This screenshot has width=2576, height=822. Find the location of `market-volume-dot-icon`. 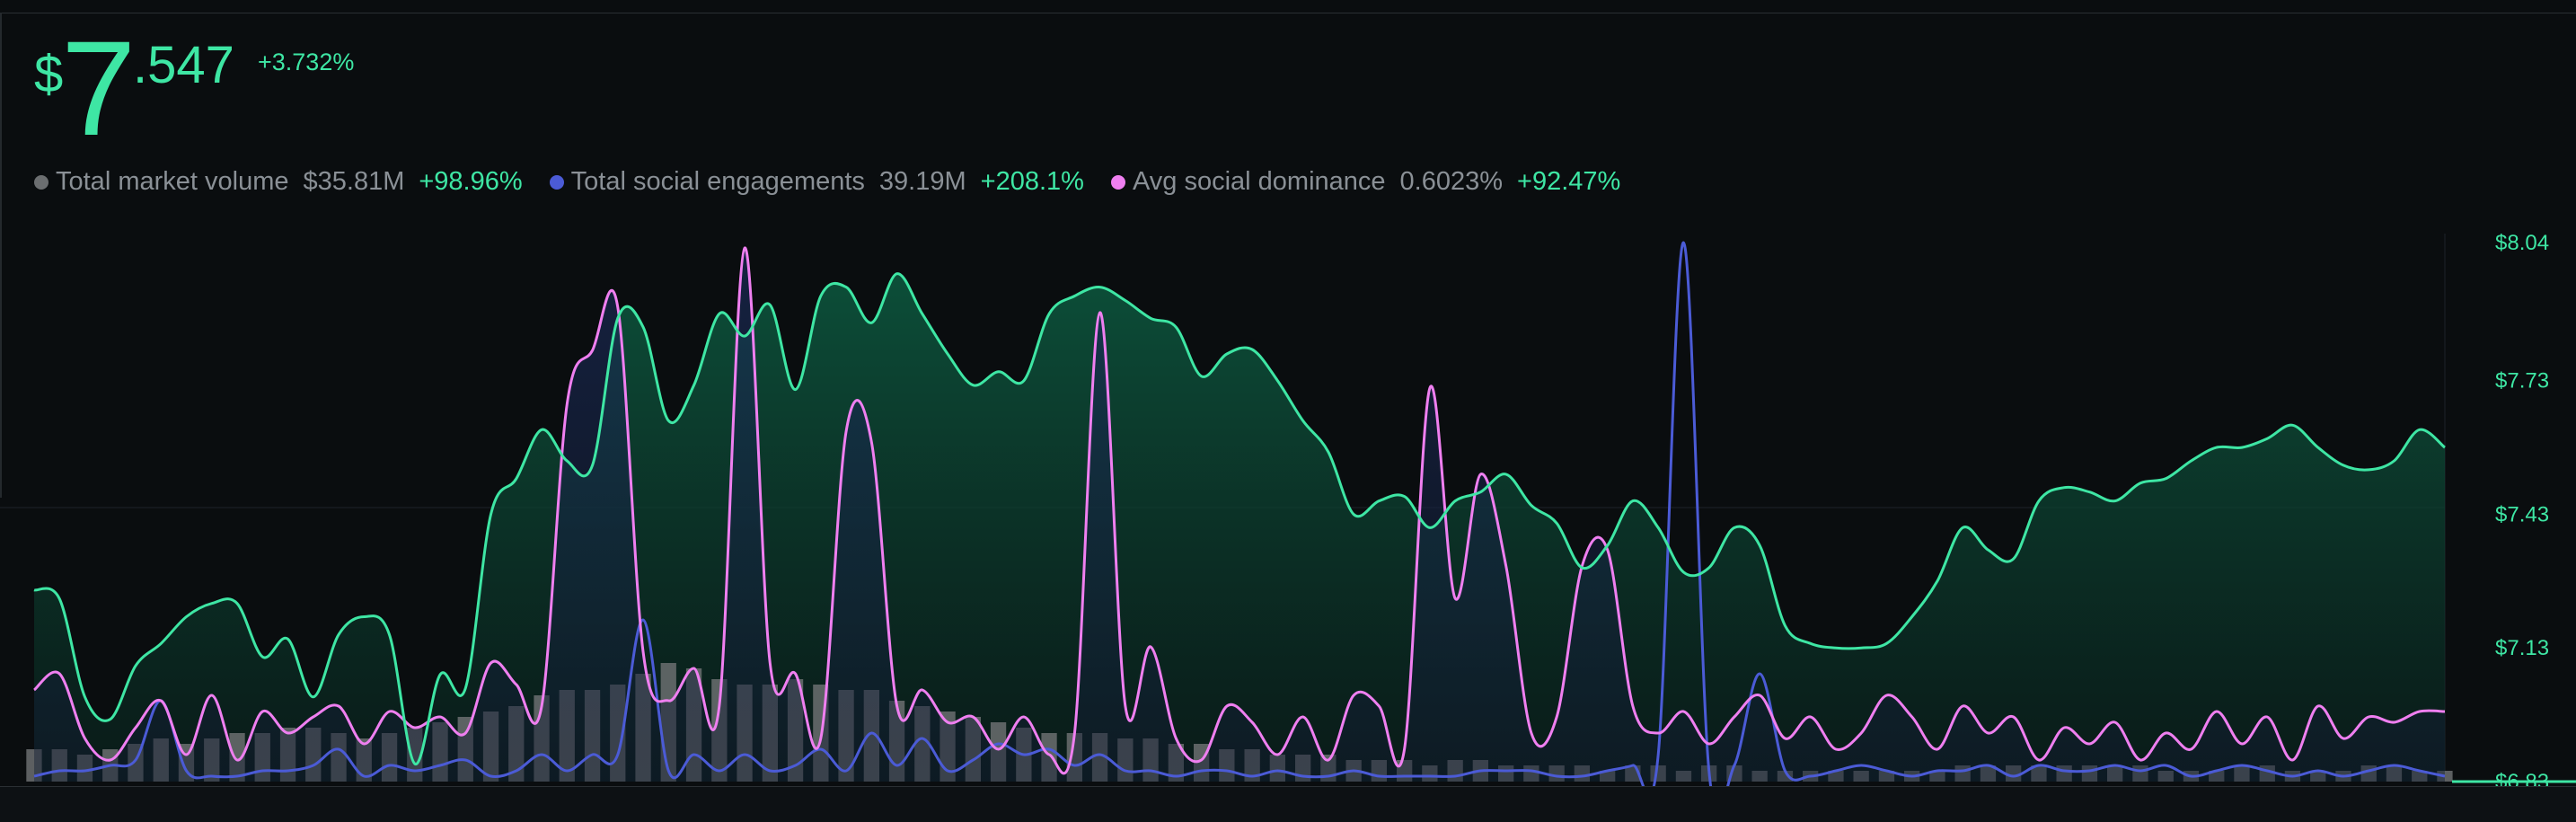

market-volume-dot-icon is located at coordinates (41, 182).